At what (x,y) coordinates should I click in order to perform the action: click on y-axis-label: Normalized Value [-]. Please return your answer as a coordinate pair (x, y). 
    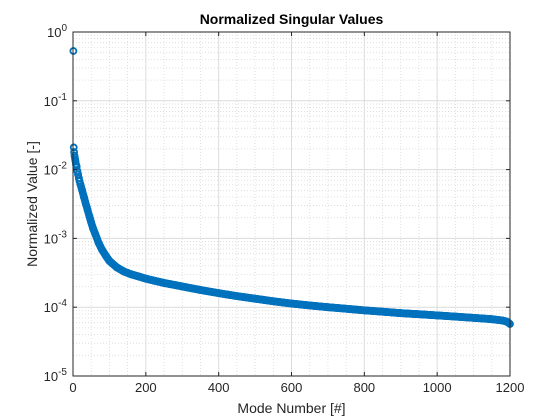
    Looking at the image, I should click on (32, 204).